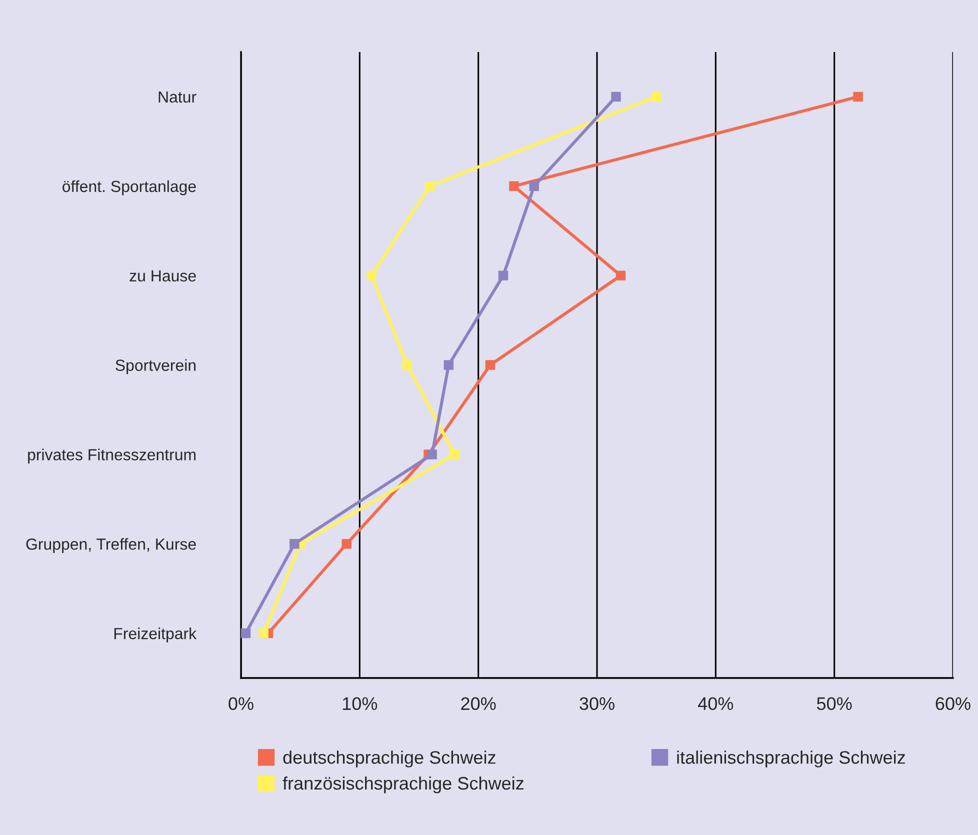  What do you see at coordinates (112, 456) in the screenshot?
I see `y-tick-label: privates Fitnesszentrum` at bounding box center [112, 456].